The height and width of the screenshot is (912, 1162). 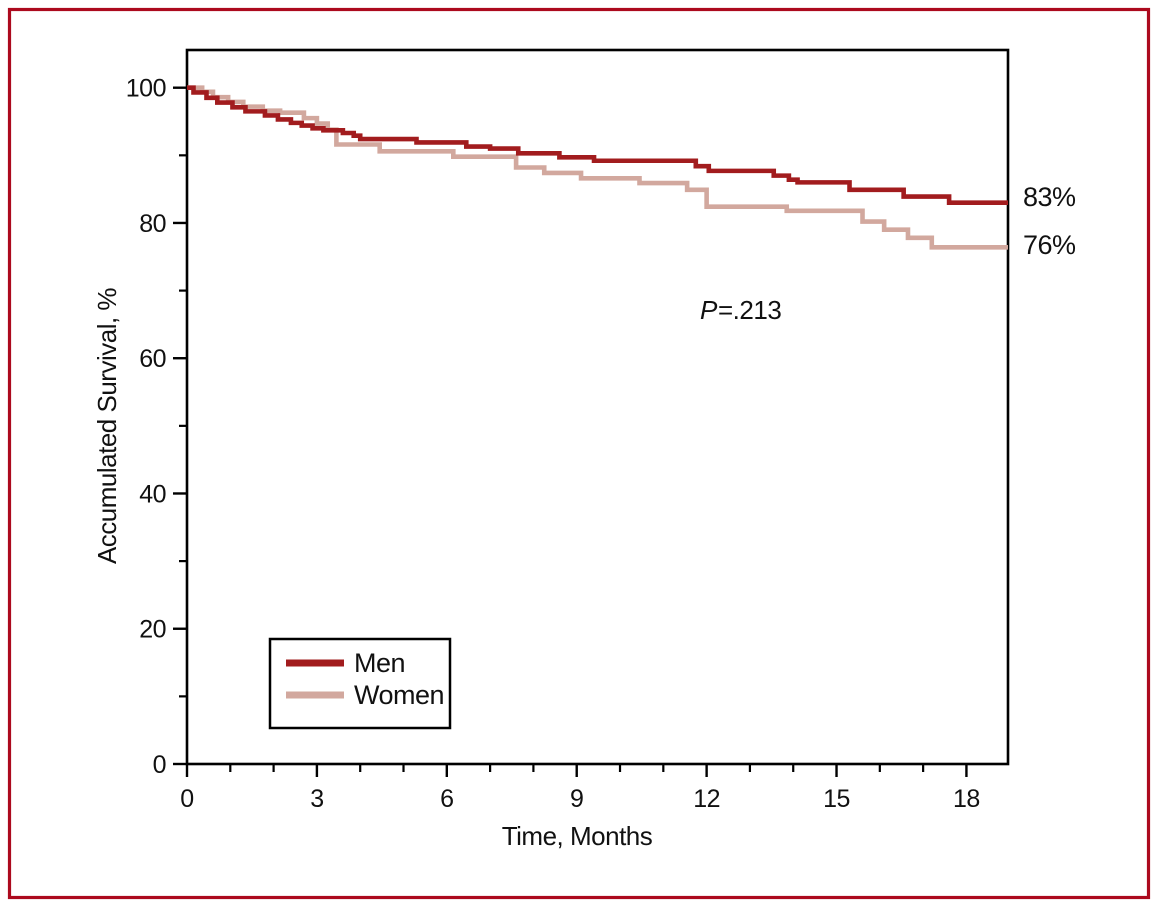 What do you see at coordinates (152, 630) in the screenshot?
I see `y-tick-label: 20` at bounding box center [152, 630].